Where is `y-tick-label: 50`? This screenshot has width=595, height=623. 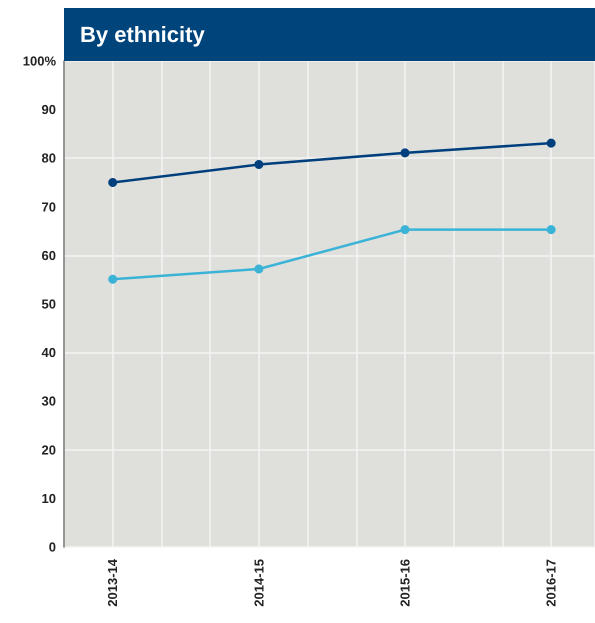
y-tick-label: 50 is located at coordinates (49, 304).